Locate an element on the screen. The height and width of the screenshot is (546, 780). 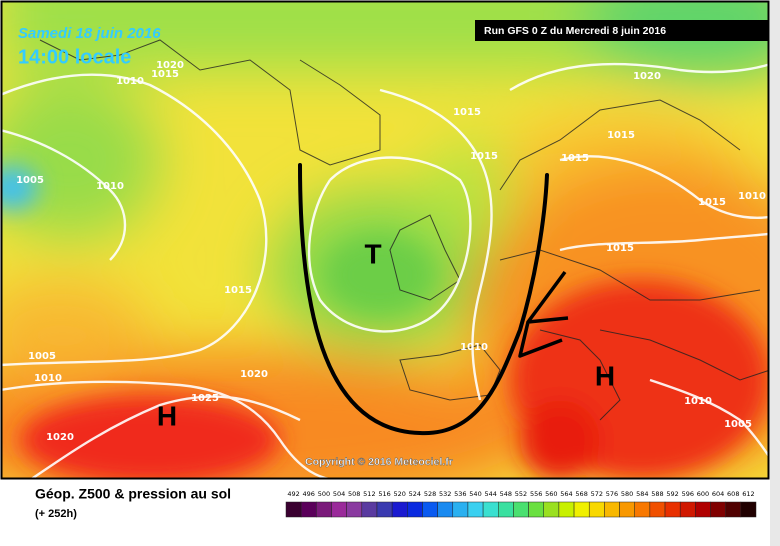
scale-label: 596 is located at coordinates (688, 494).